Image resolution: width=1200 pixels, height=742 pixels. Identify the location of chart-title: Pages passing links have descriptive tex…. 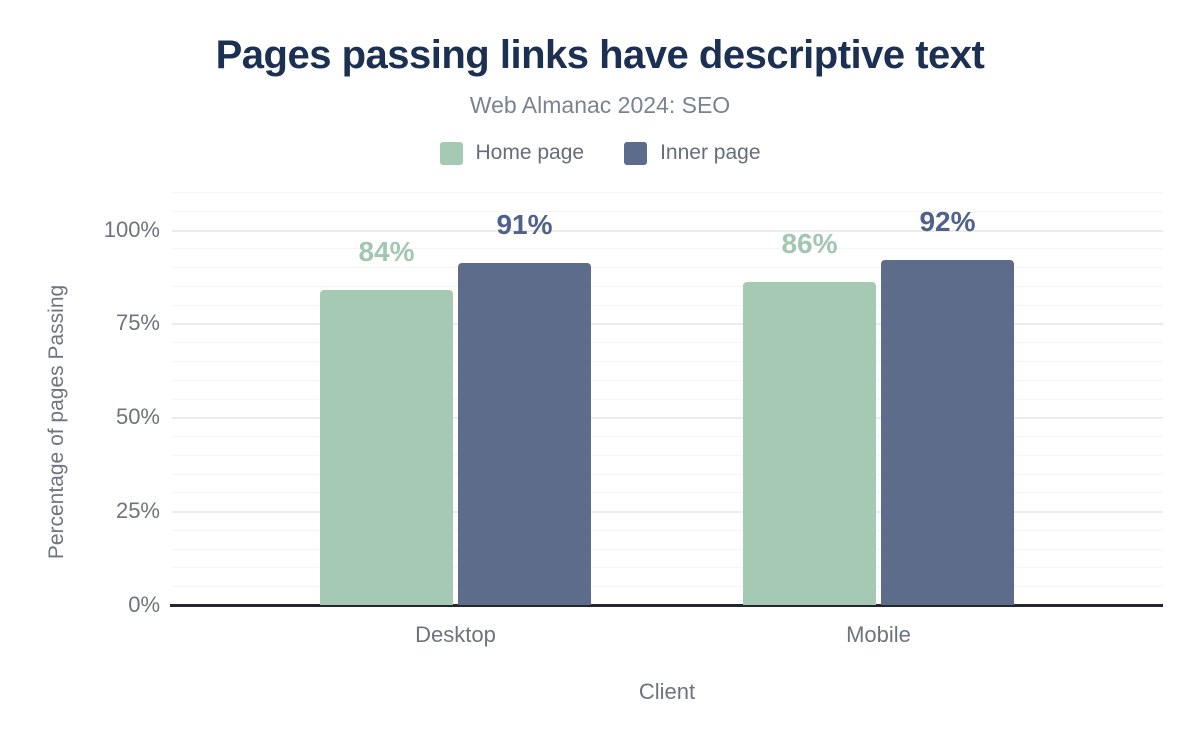
(600, 55).